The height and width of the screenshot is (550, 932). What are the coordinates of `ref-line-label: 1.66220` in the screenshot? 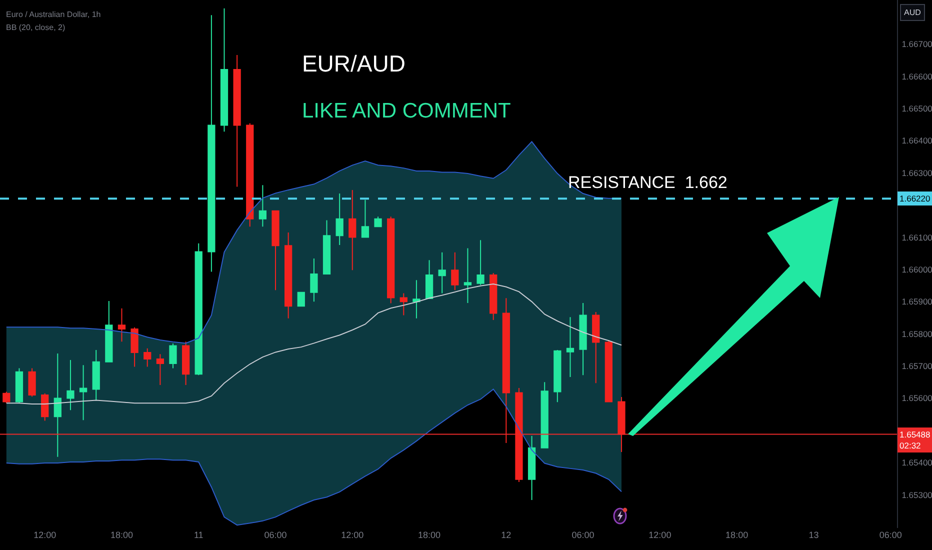 It's located at (915, 199).